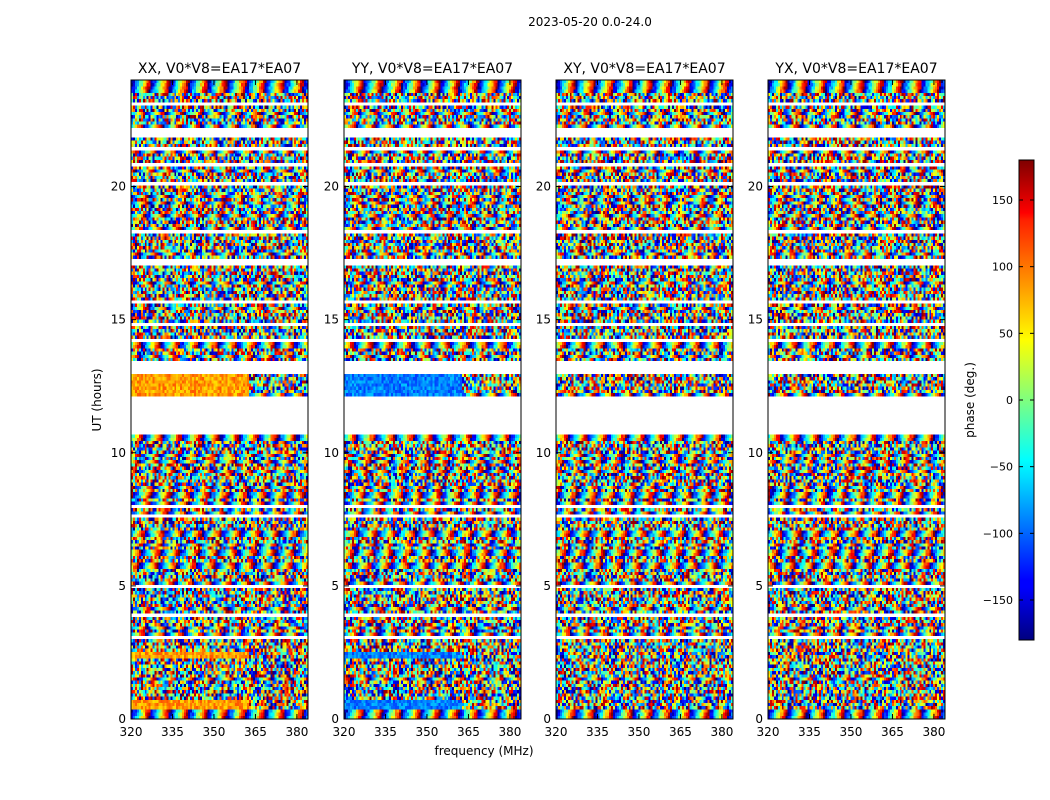 The height and width of the screenshot is (800, 1050). I want to click on colorbar-ticks: −150 −100 −50 0 50 100 150, so click(1008, 400).